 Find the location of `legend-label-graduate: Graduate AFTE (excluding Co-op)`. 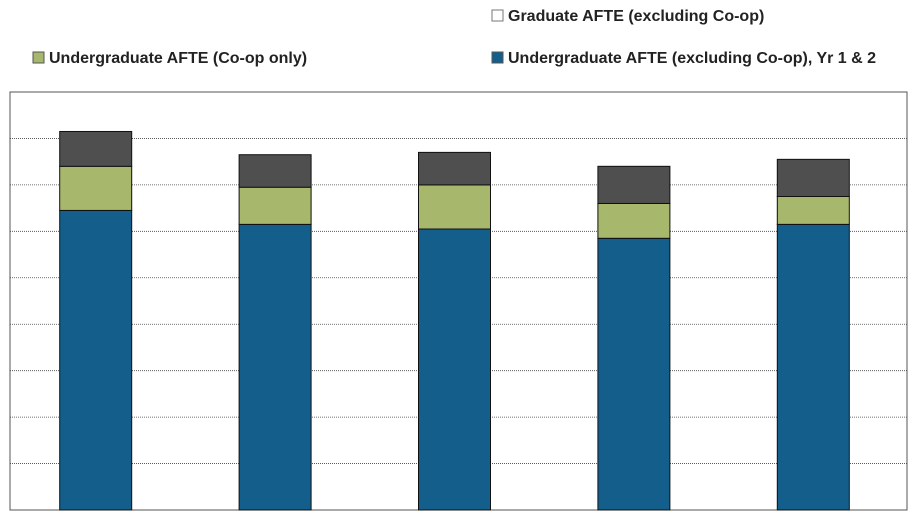

legend-label-graduate: Graduate AFTE (excluding Co-op) is located at coordinates (636, 16).